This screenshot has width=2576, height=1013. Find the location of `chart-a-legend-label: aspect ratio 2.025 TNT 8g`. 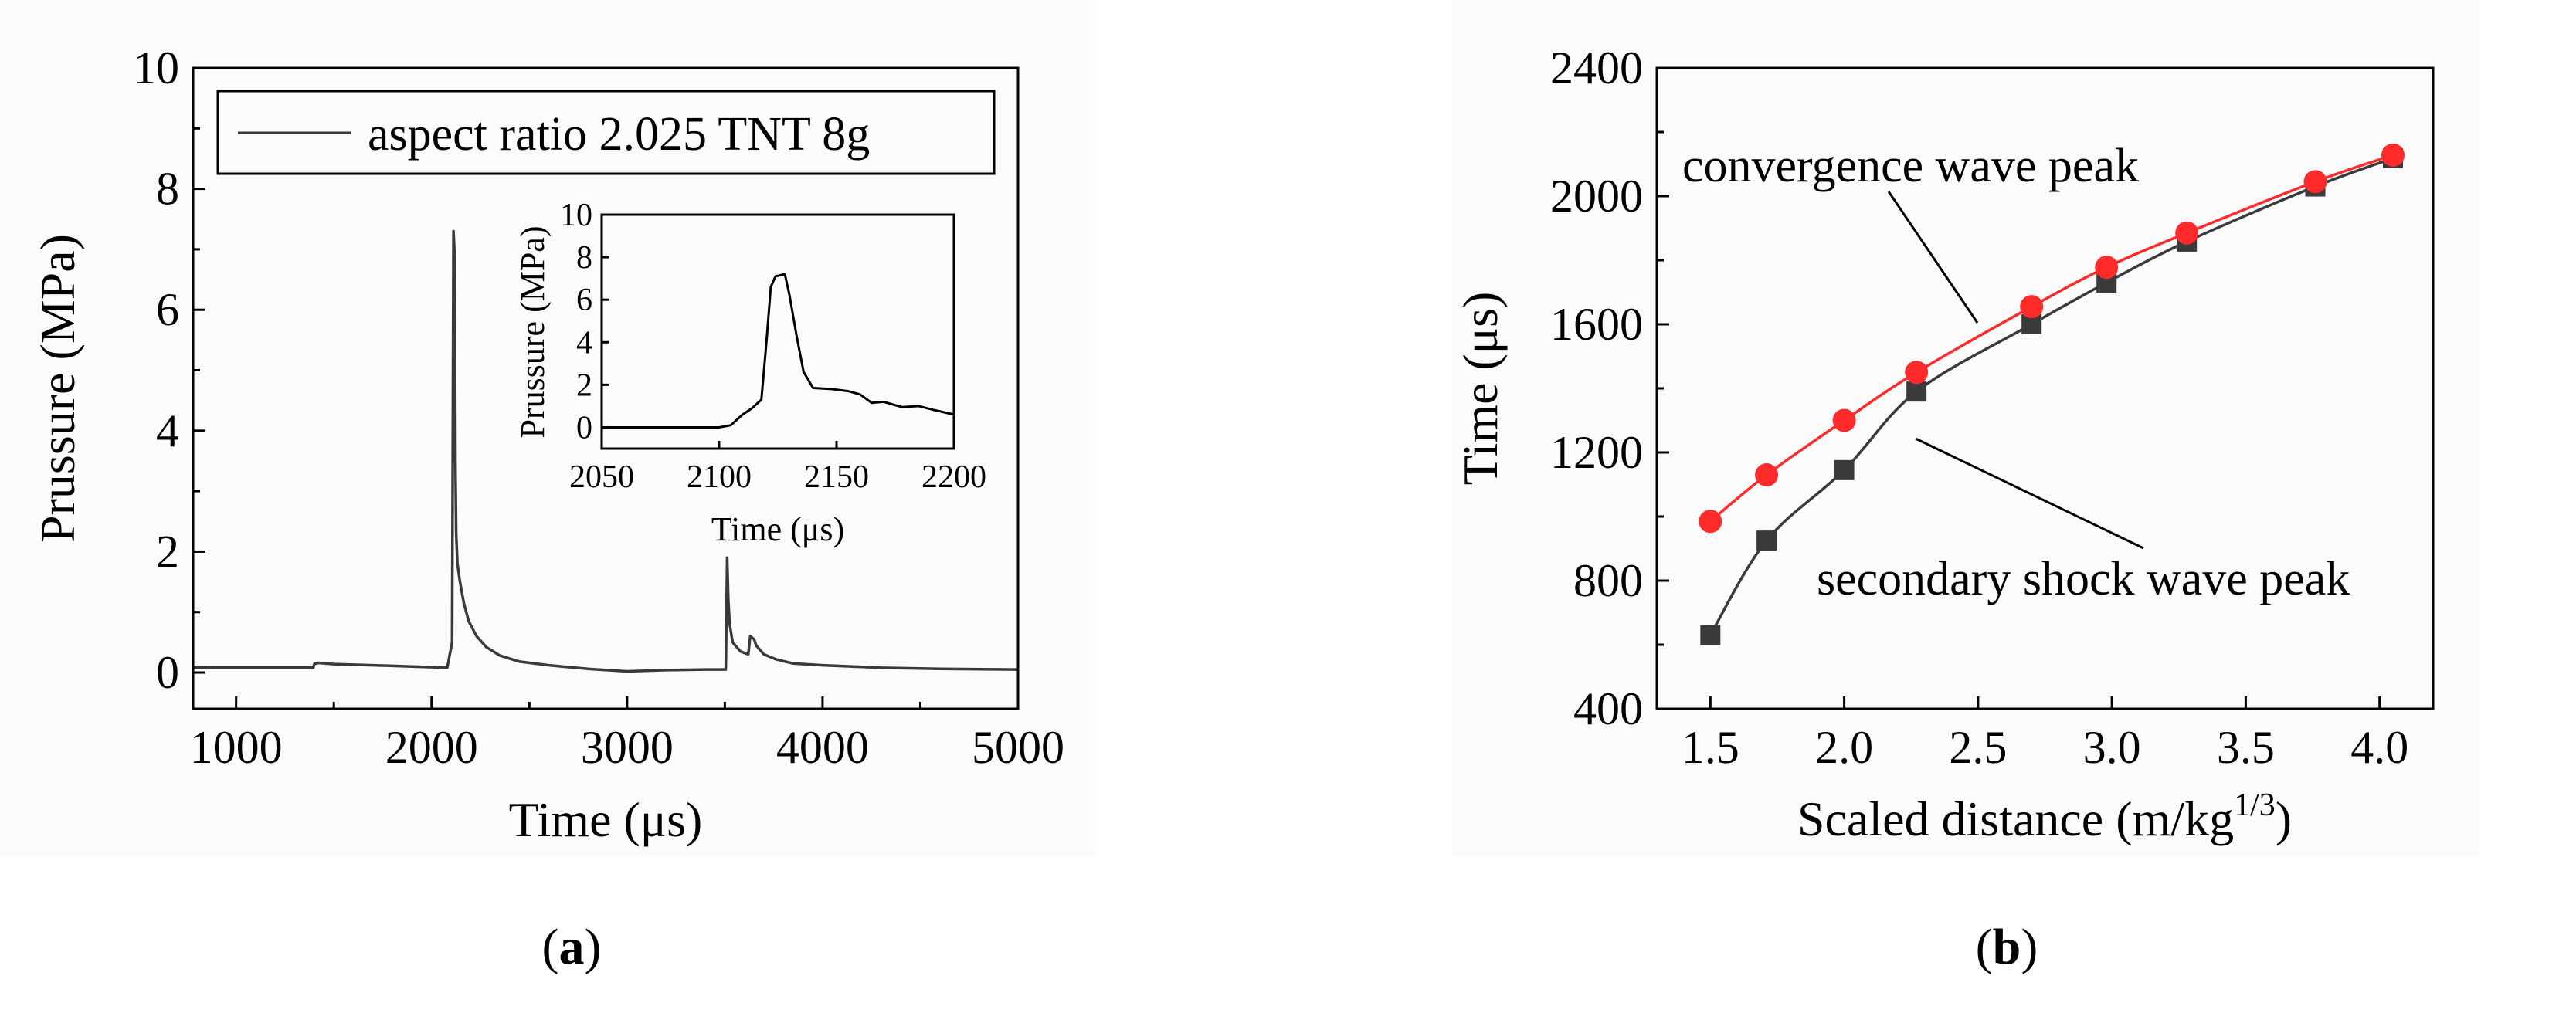

chart-a-legend-label: aspect ratio 2.025 TNT 8g is located at coordinates (619, 134).